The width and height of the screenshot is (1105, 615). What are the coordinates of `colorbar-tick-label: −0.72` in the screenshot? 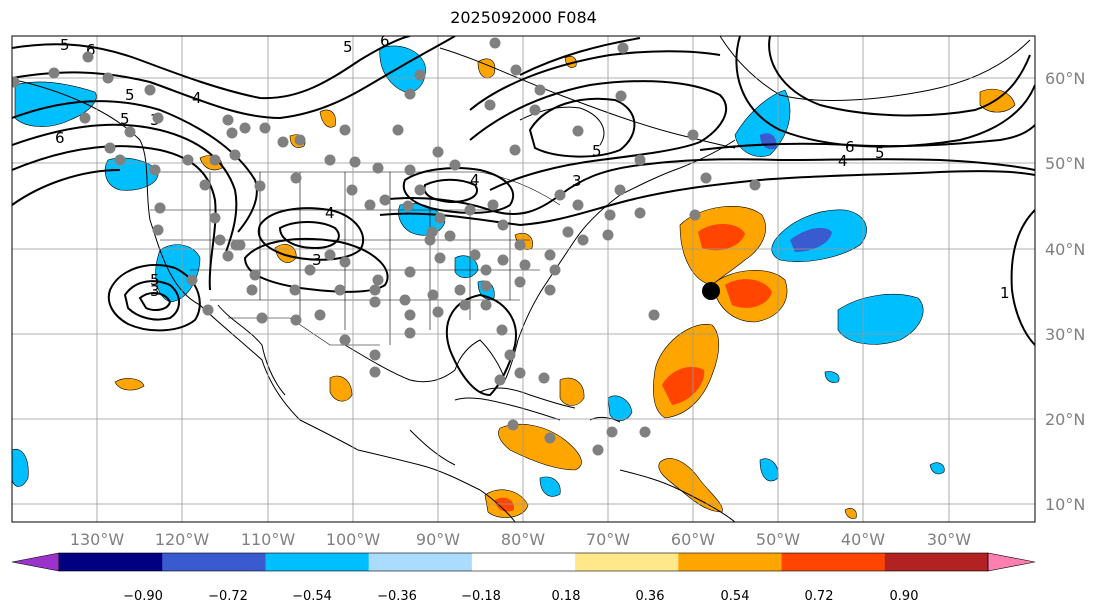 It's located at (228, 596).